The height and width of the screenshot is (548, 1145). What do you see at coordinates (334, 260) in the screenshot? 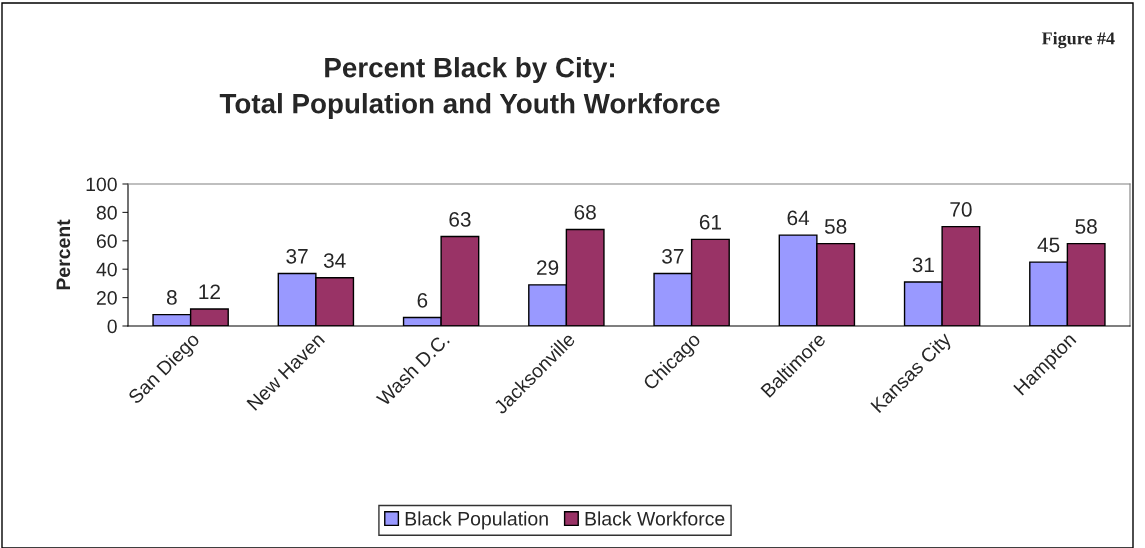
I see `data-label: 34` at bounding box center [334, 260].